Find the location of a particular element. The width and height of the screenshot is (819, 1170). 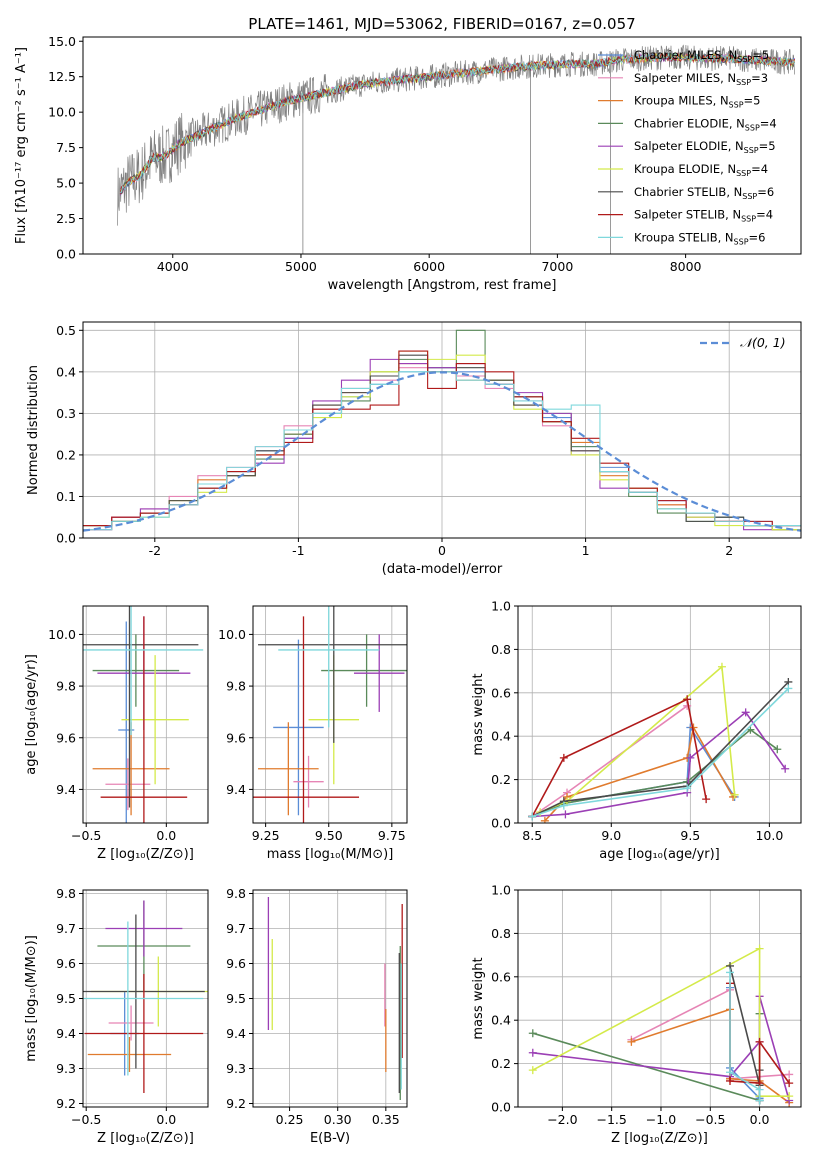

x-axis-label: mass [log₁₀(M/M⊙)] is located at coordinates (330, 854).